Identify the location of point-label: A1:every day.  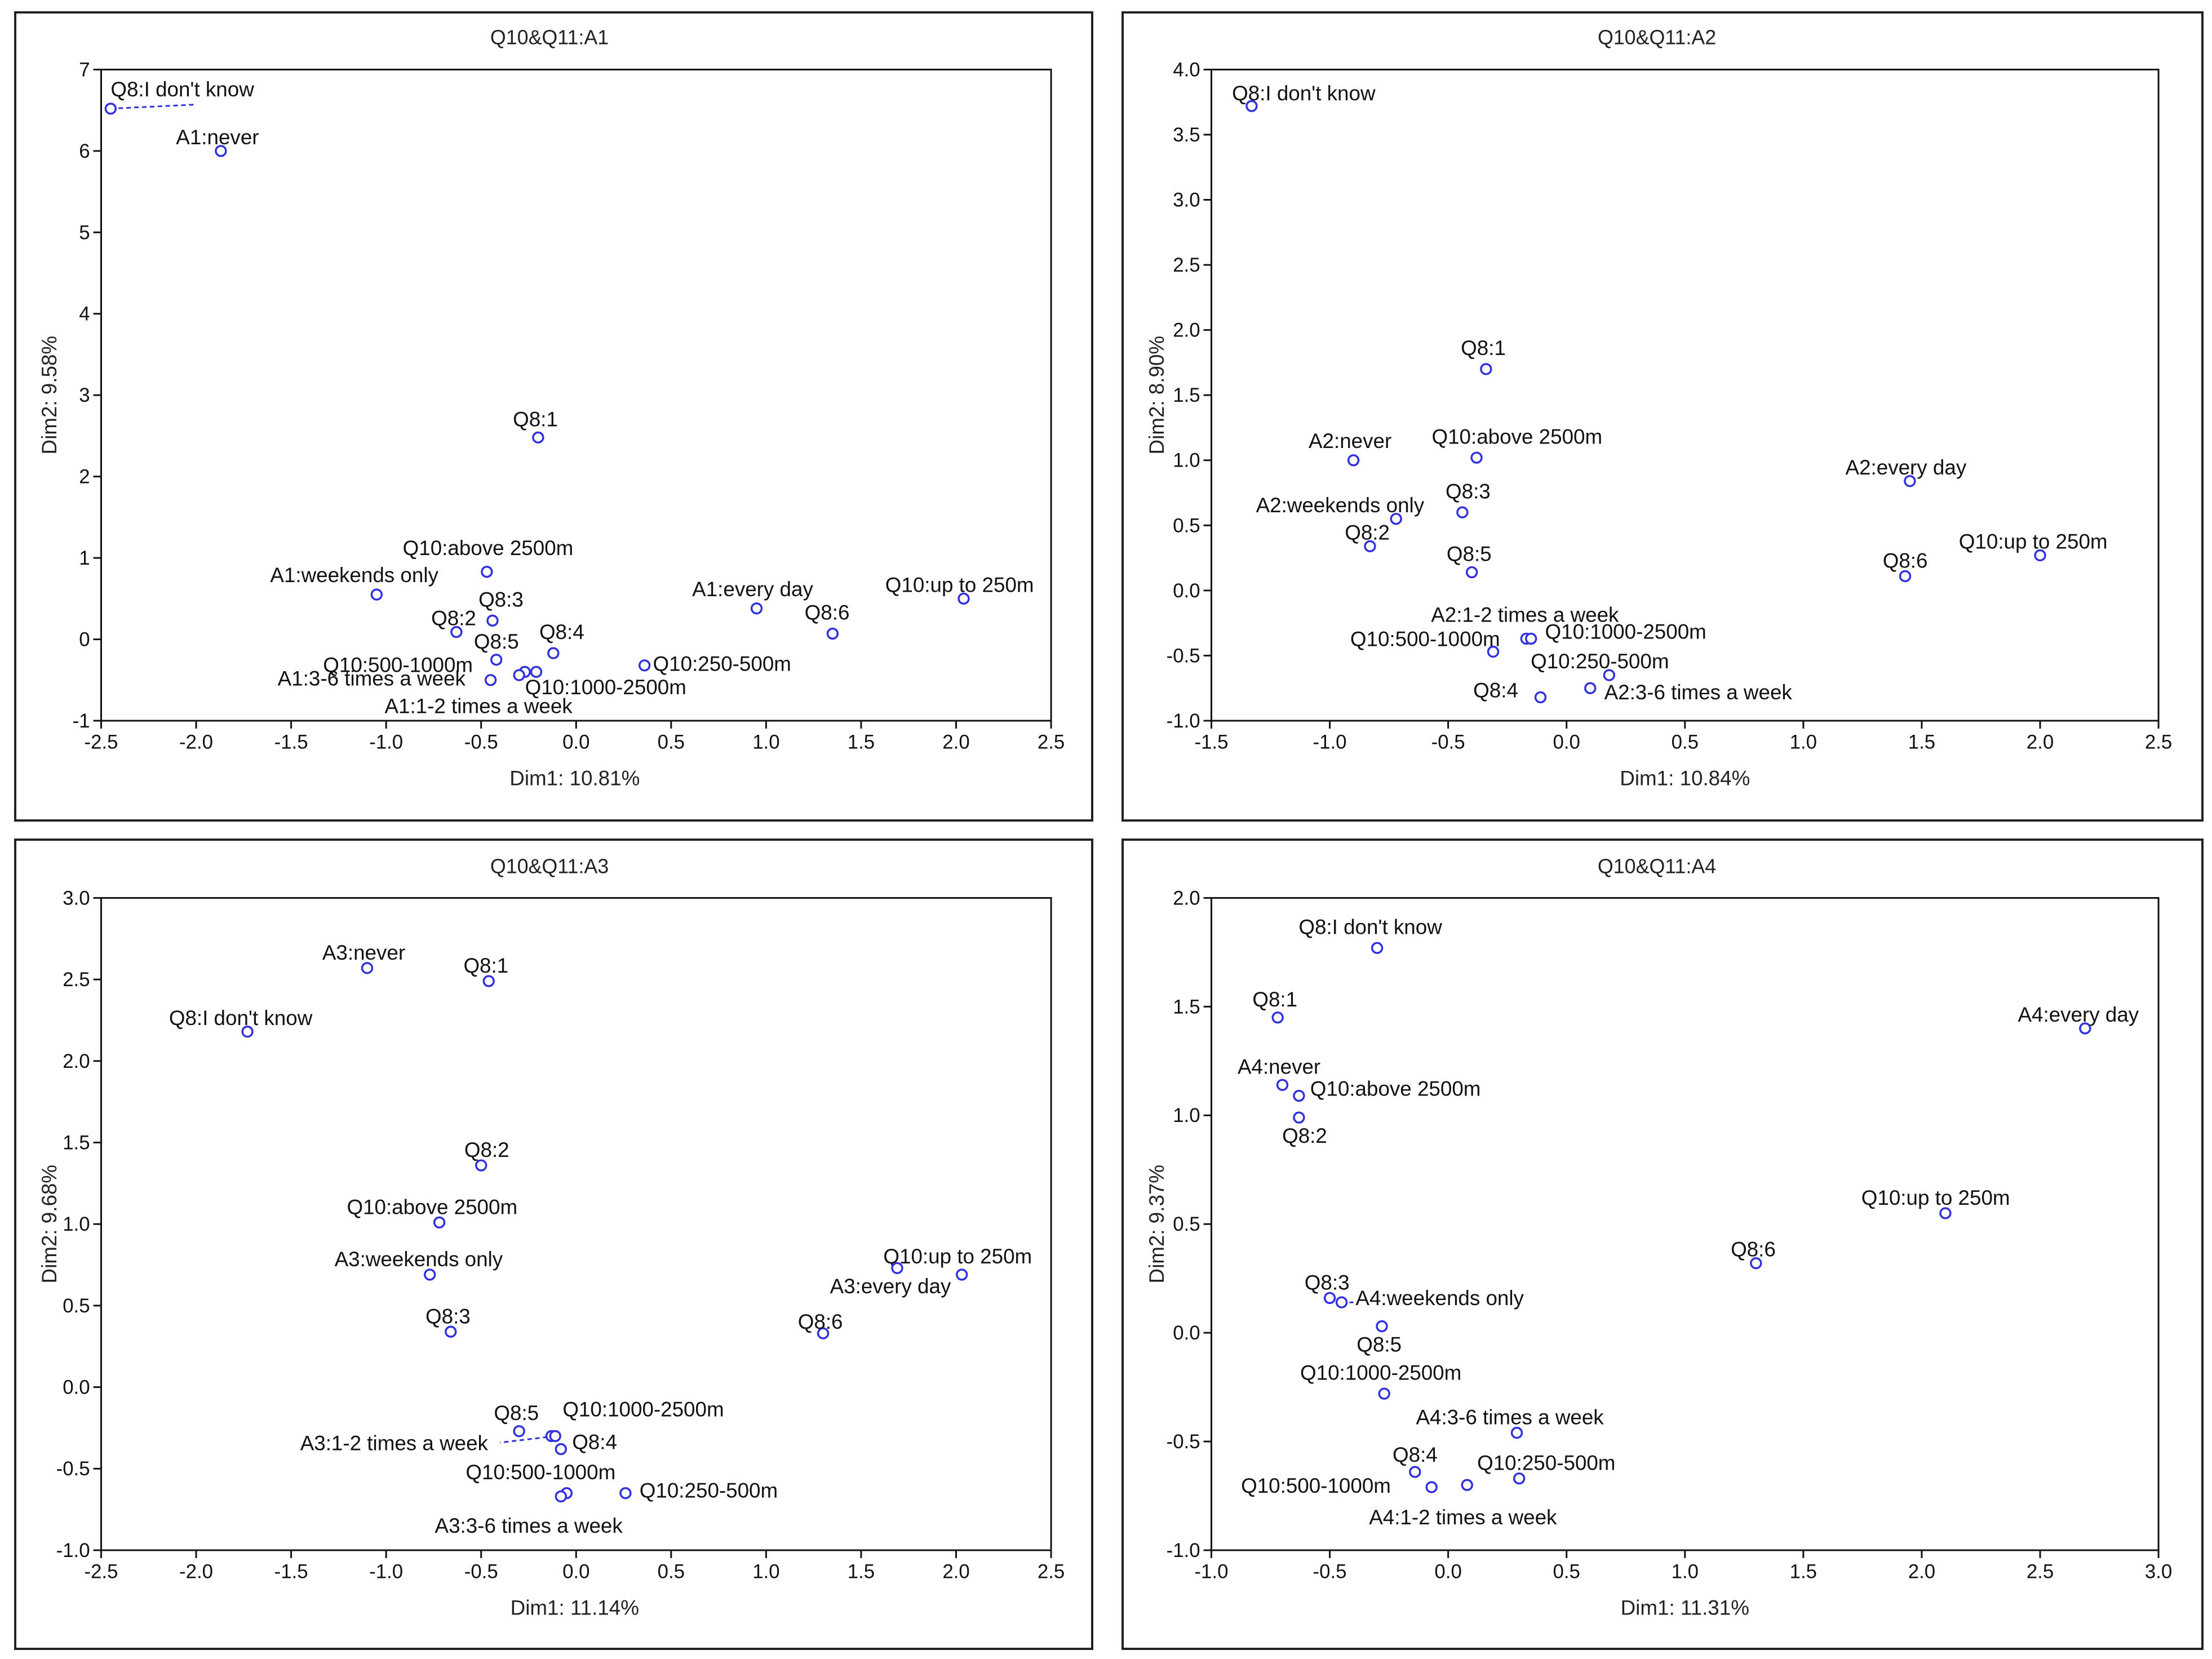
(752, 590).